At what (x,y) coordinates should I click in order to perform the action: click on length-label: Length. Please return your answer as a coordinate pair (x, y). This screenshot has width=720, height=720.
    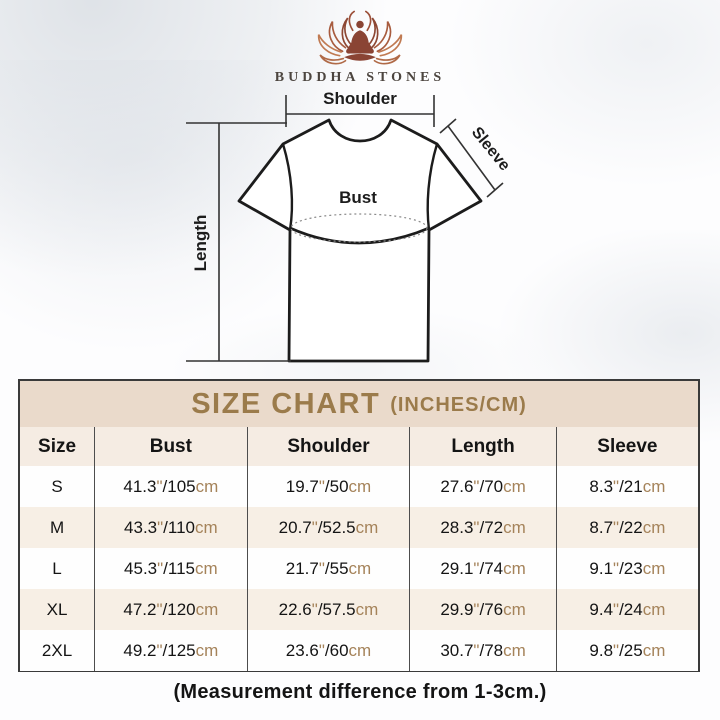
    Looking at the image, I should click on (200, 243).